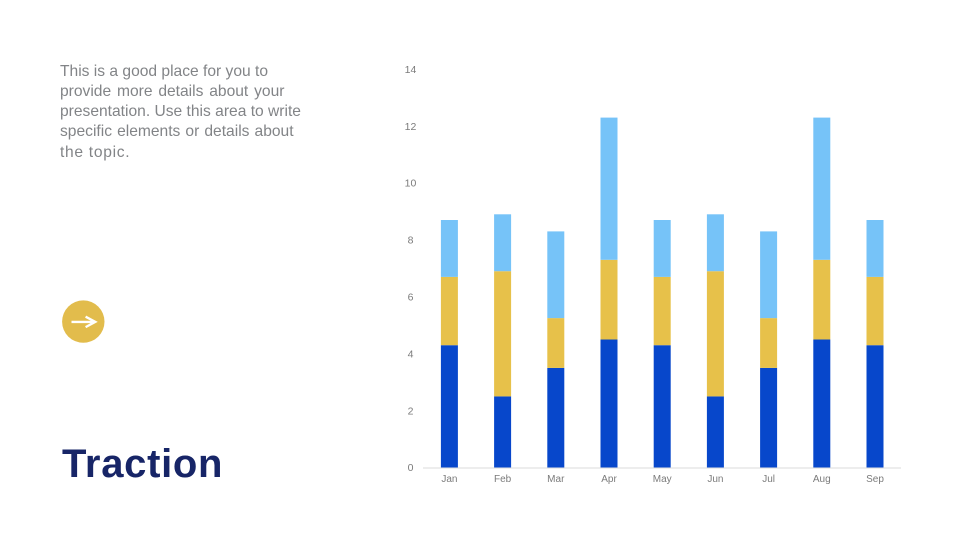 This screenshot has height=551, width=980. Describe the element at coordinates (411, 70) in the screenshot. I see `svg-text: 14` at that location.